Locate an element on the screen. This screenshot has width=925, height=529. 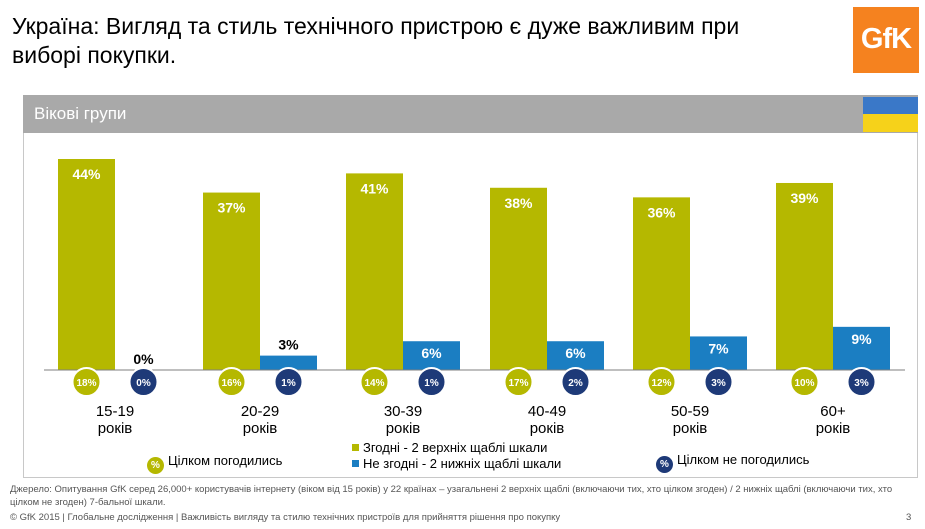
legend-full-agree-label: Цілком погодились is located at coordinates (225, 460).